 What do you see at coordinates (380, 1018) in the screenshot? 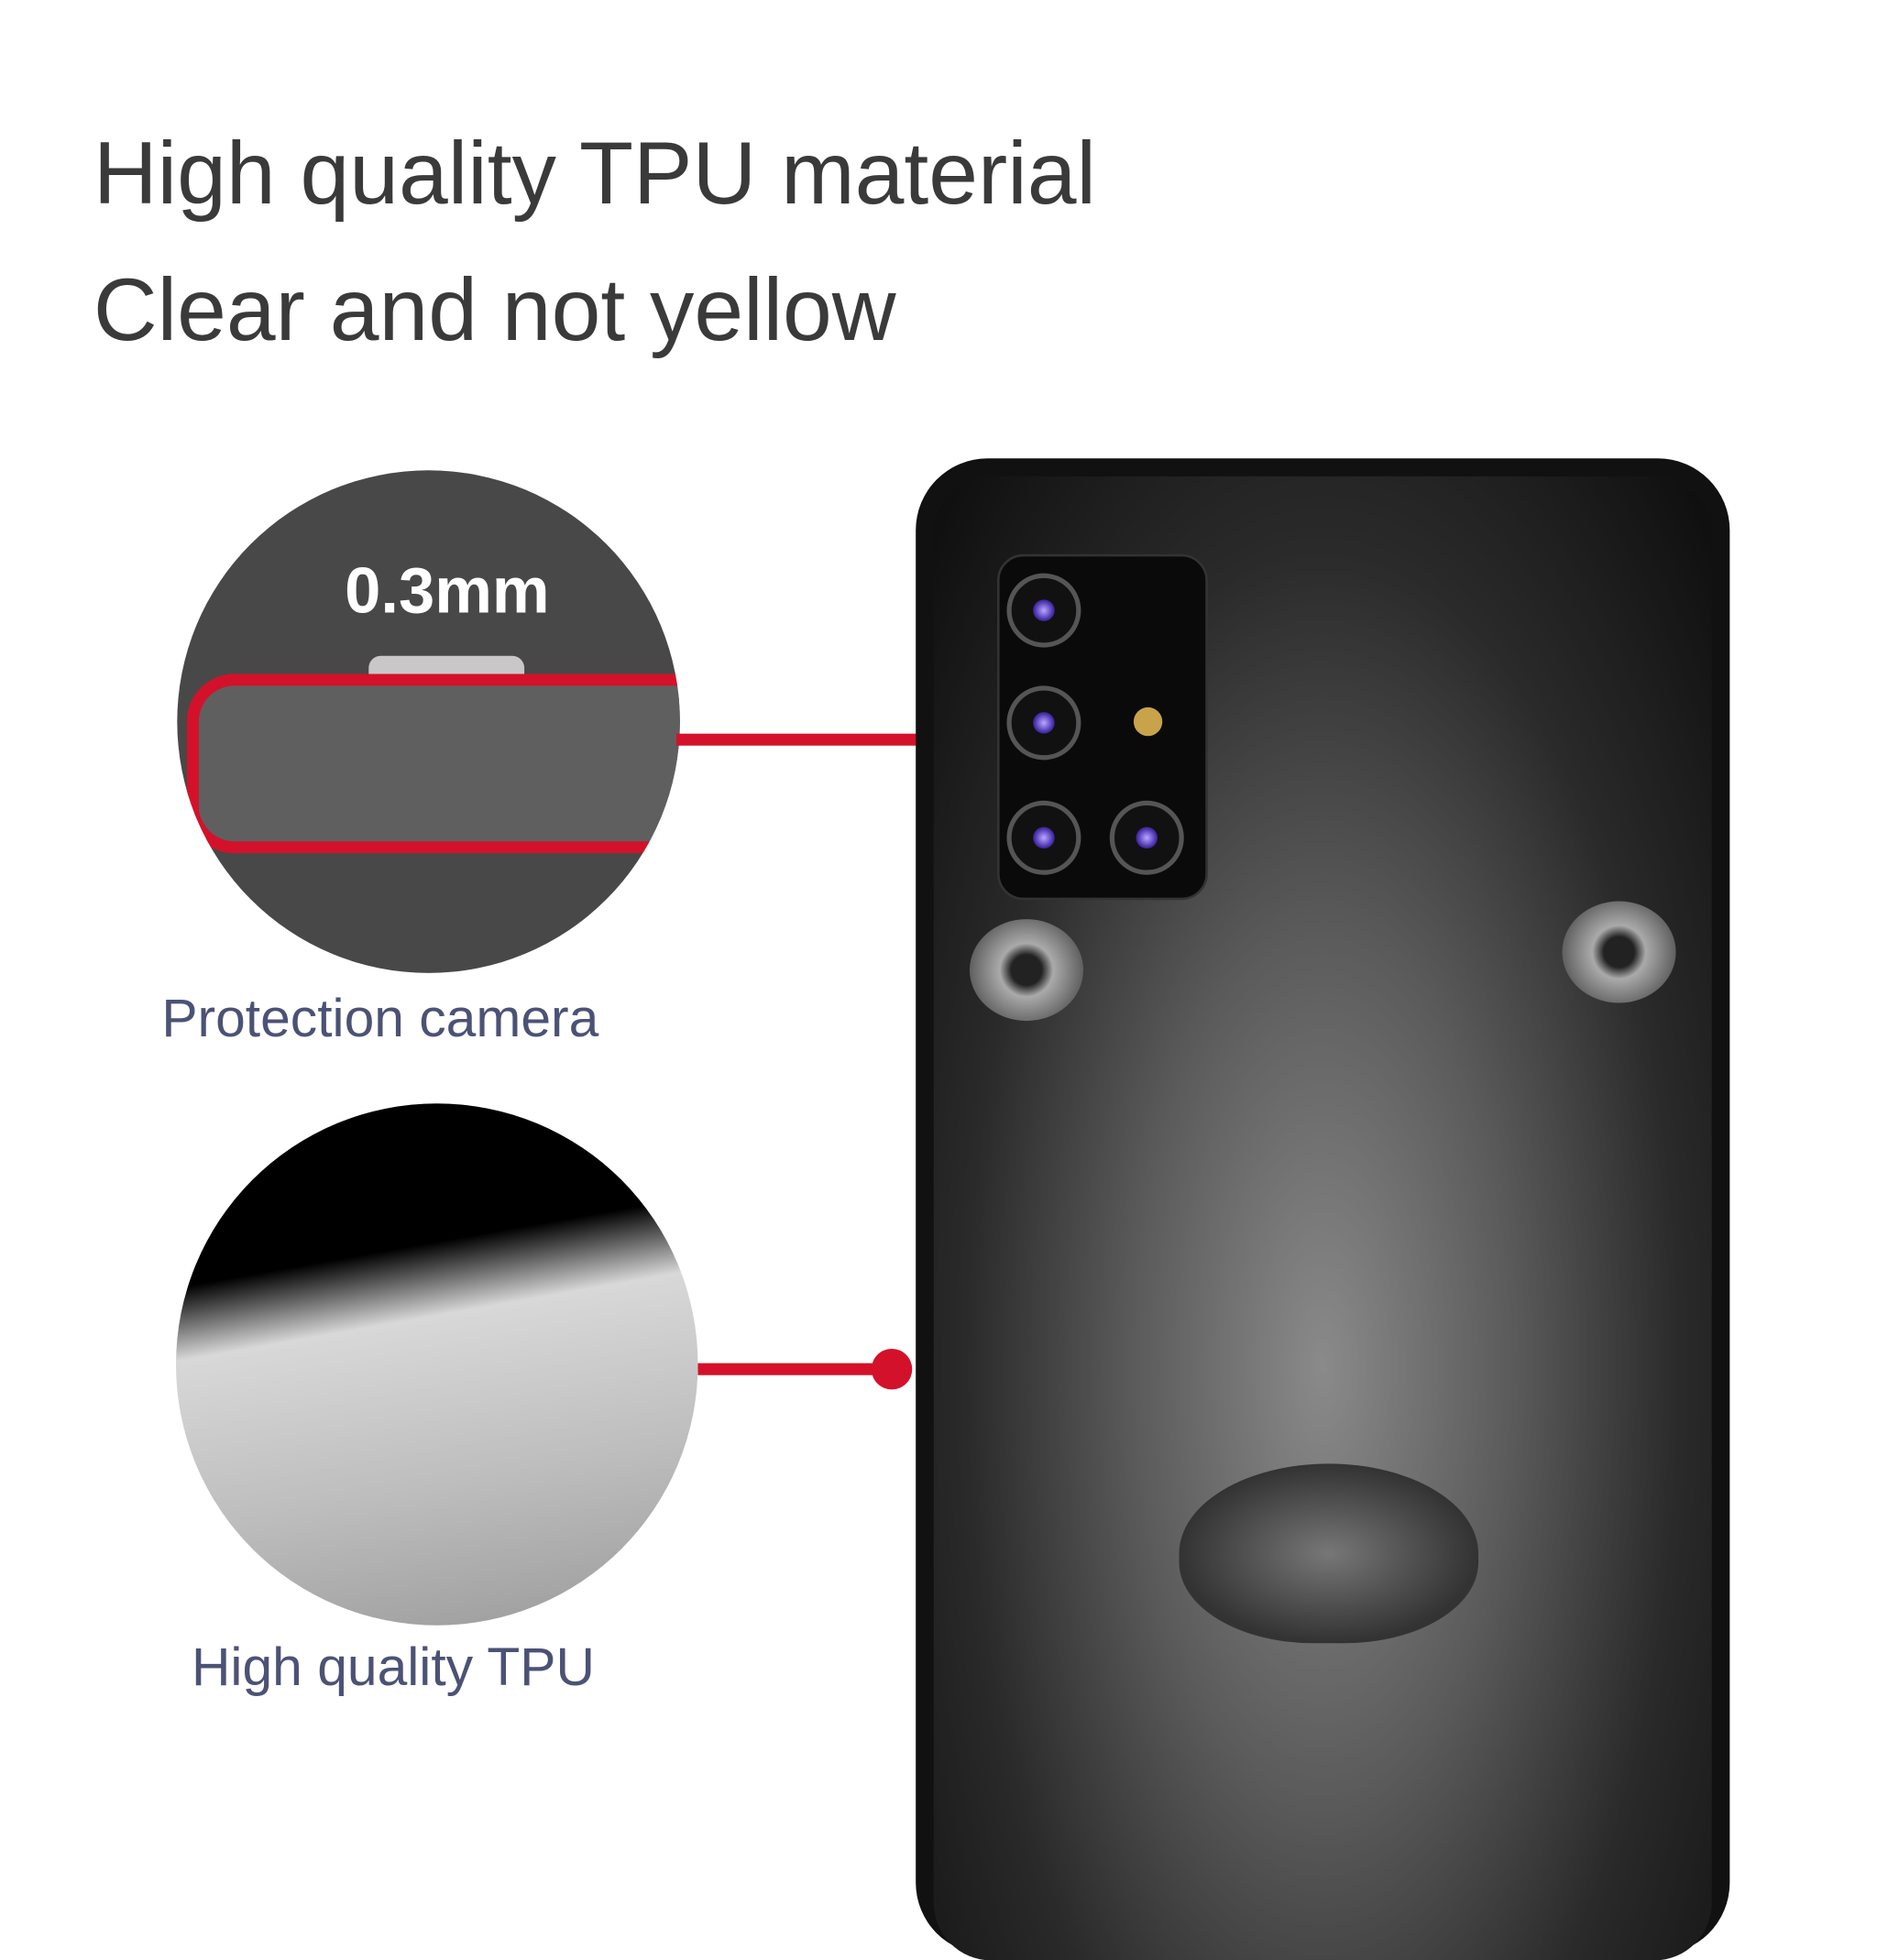
I see `protection-camera-label: Protection camera` at bounding box center [380, 1018].